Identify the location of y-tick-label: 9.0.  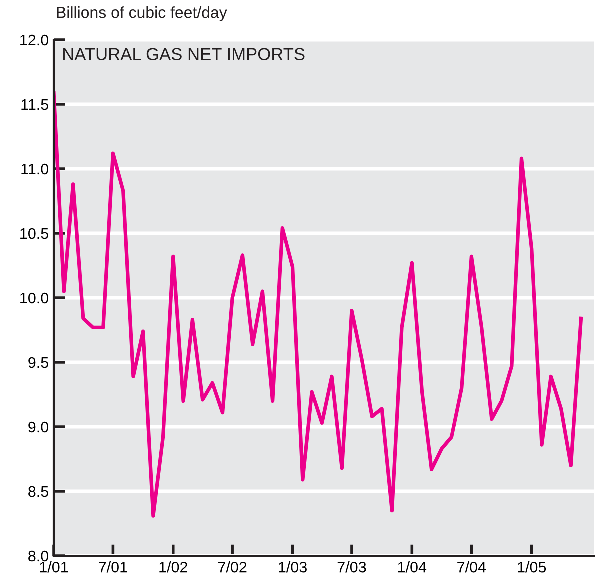
(38, 427).